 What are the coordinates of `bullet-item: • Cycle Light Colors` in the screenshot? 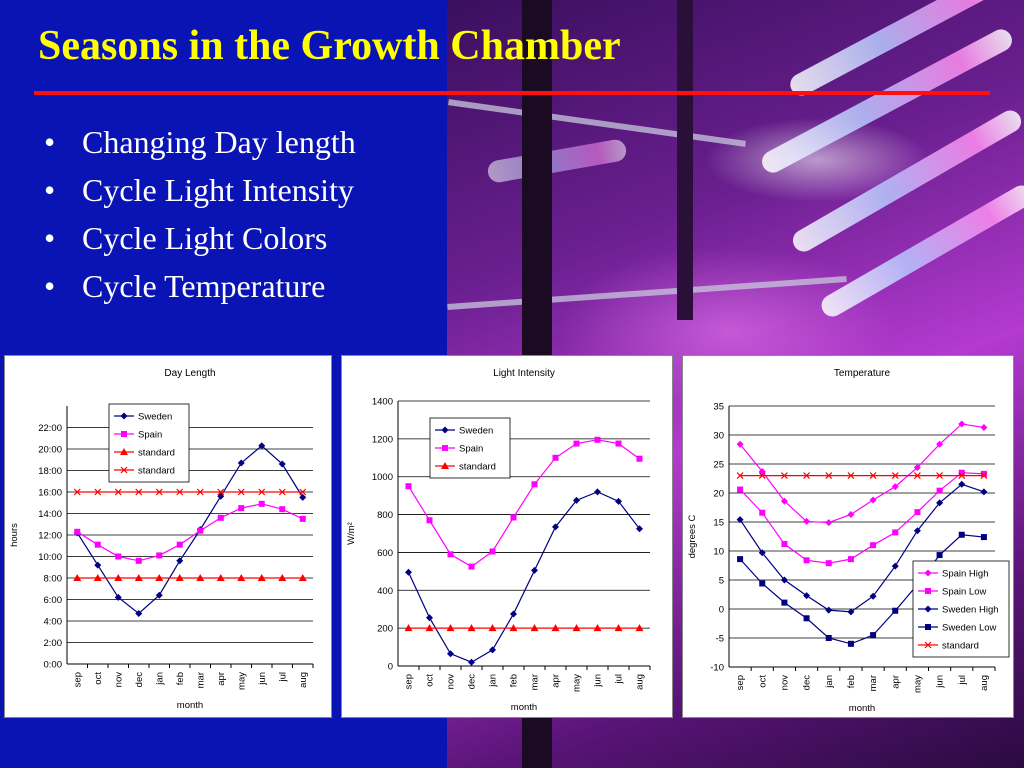 It's located at (200, 238).